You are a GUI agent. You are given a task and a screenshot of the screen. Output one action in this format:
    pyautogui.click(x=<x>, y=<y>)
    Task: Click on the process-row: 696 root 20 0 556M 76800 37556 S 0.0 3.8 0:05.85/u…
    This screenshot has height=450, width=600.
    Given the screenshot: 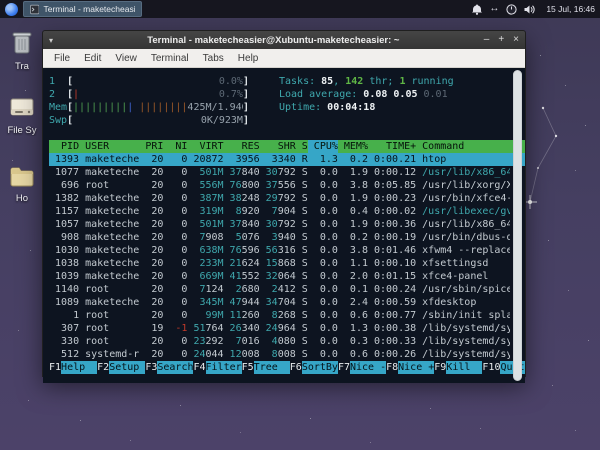 What is the action you would take?
    pyautogui.click(x=285, y=185)
    